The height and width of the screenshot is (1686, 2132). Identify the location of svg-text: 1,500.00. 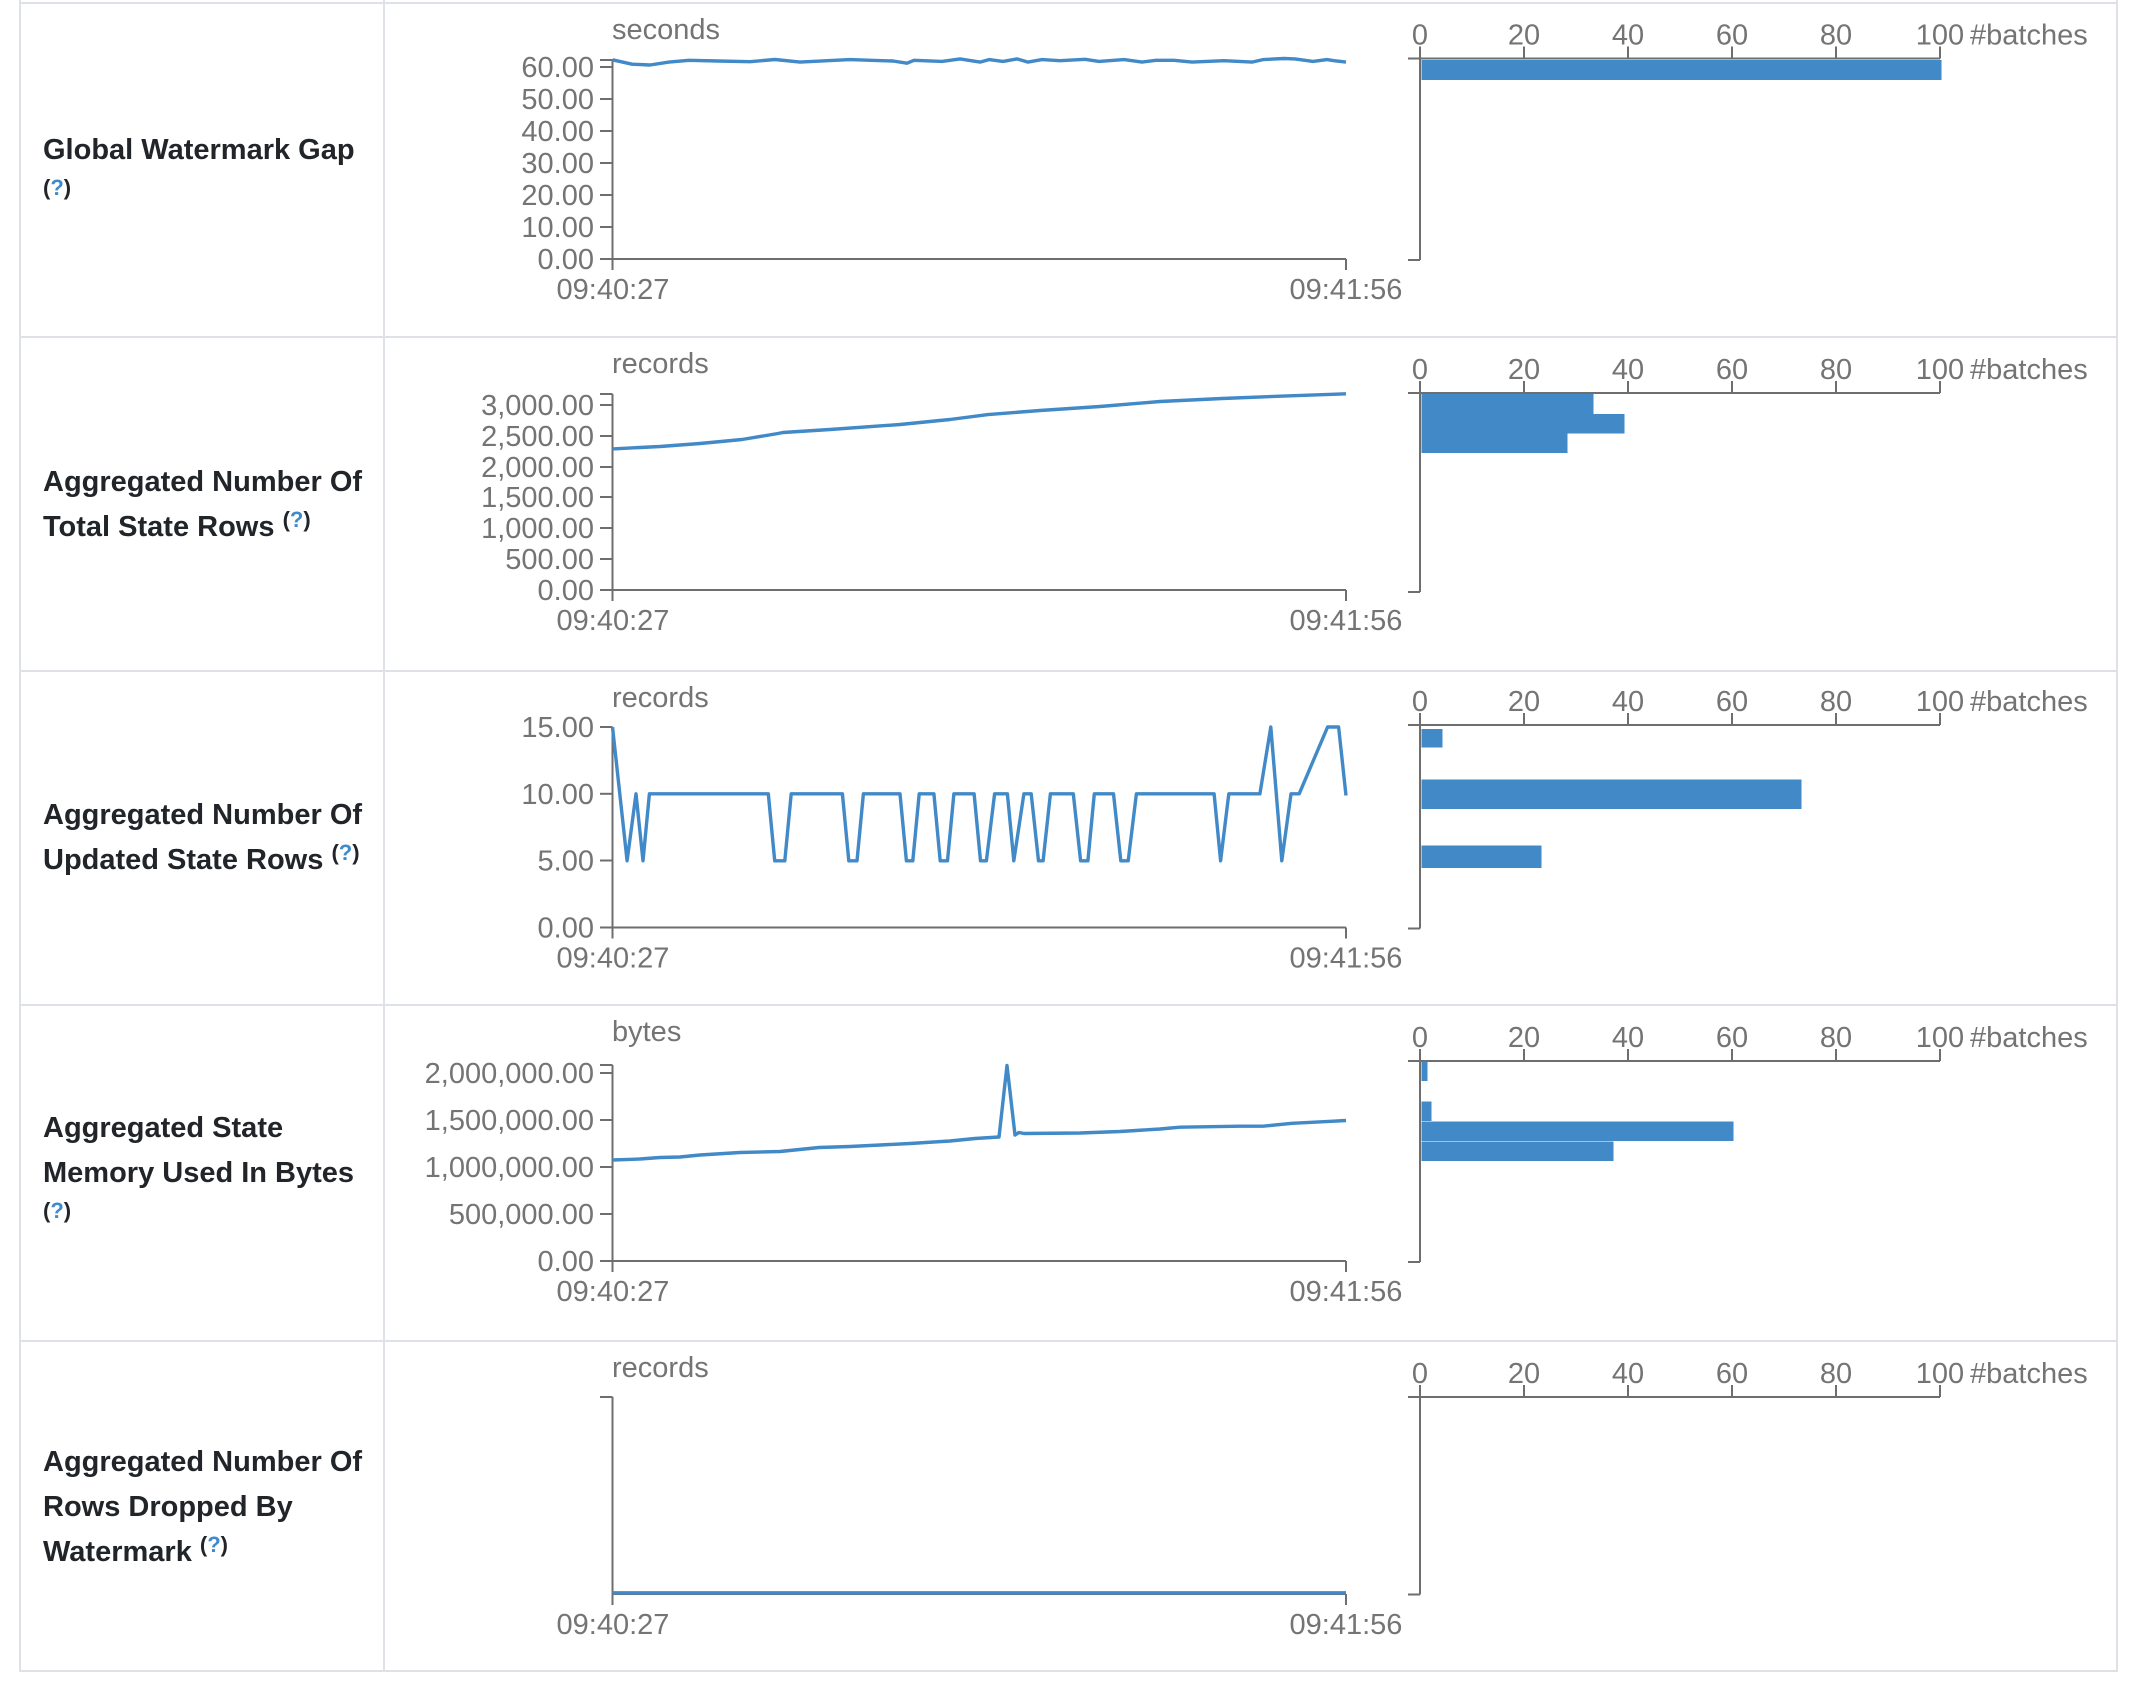
(537, 498).